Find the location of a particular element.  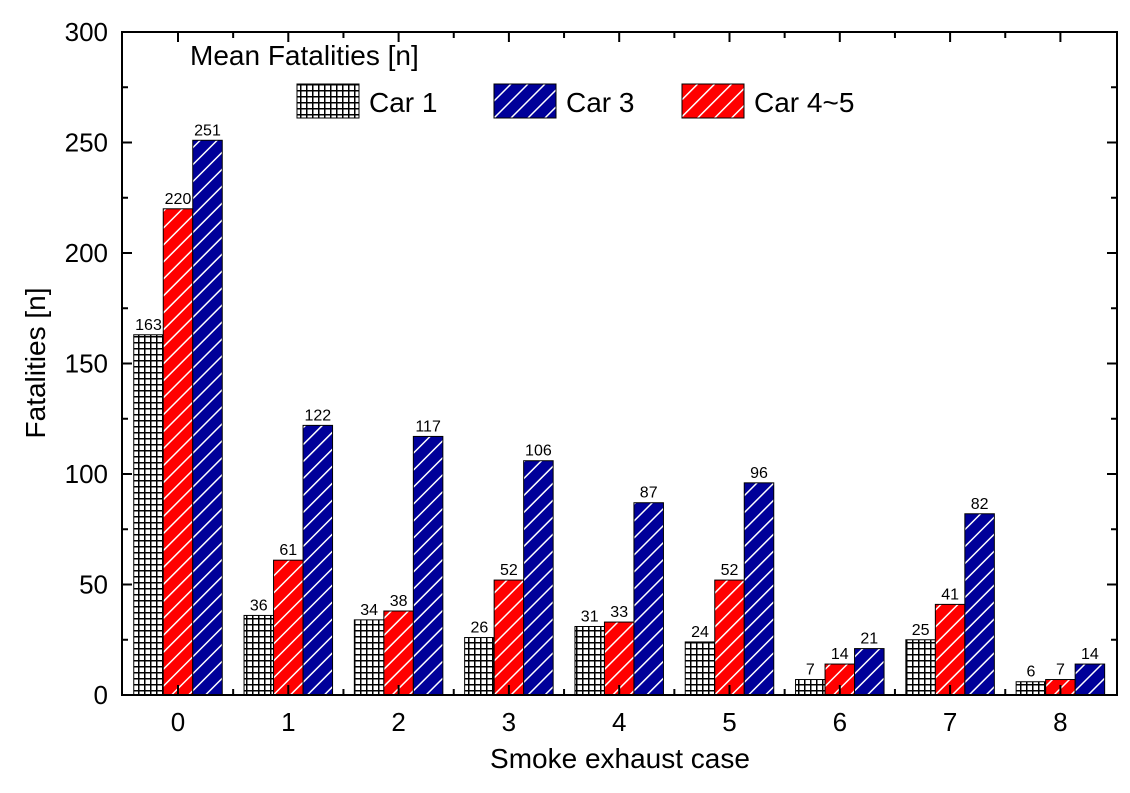

data-label-car-1-case-6: 7 is located at coordinates (810, 670).